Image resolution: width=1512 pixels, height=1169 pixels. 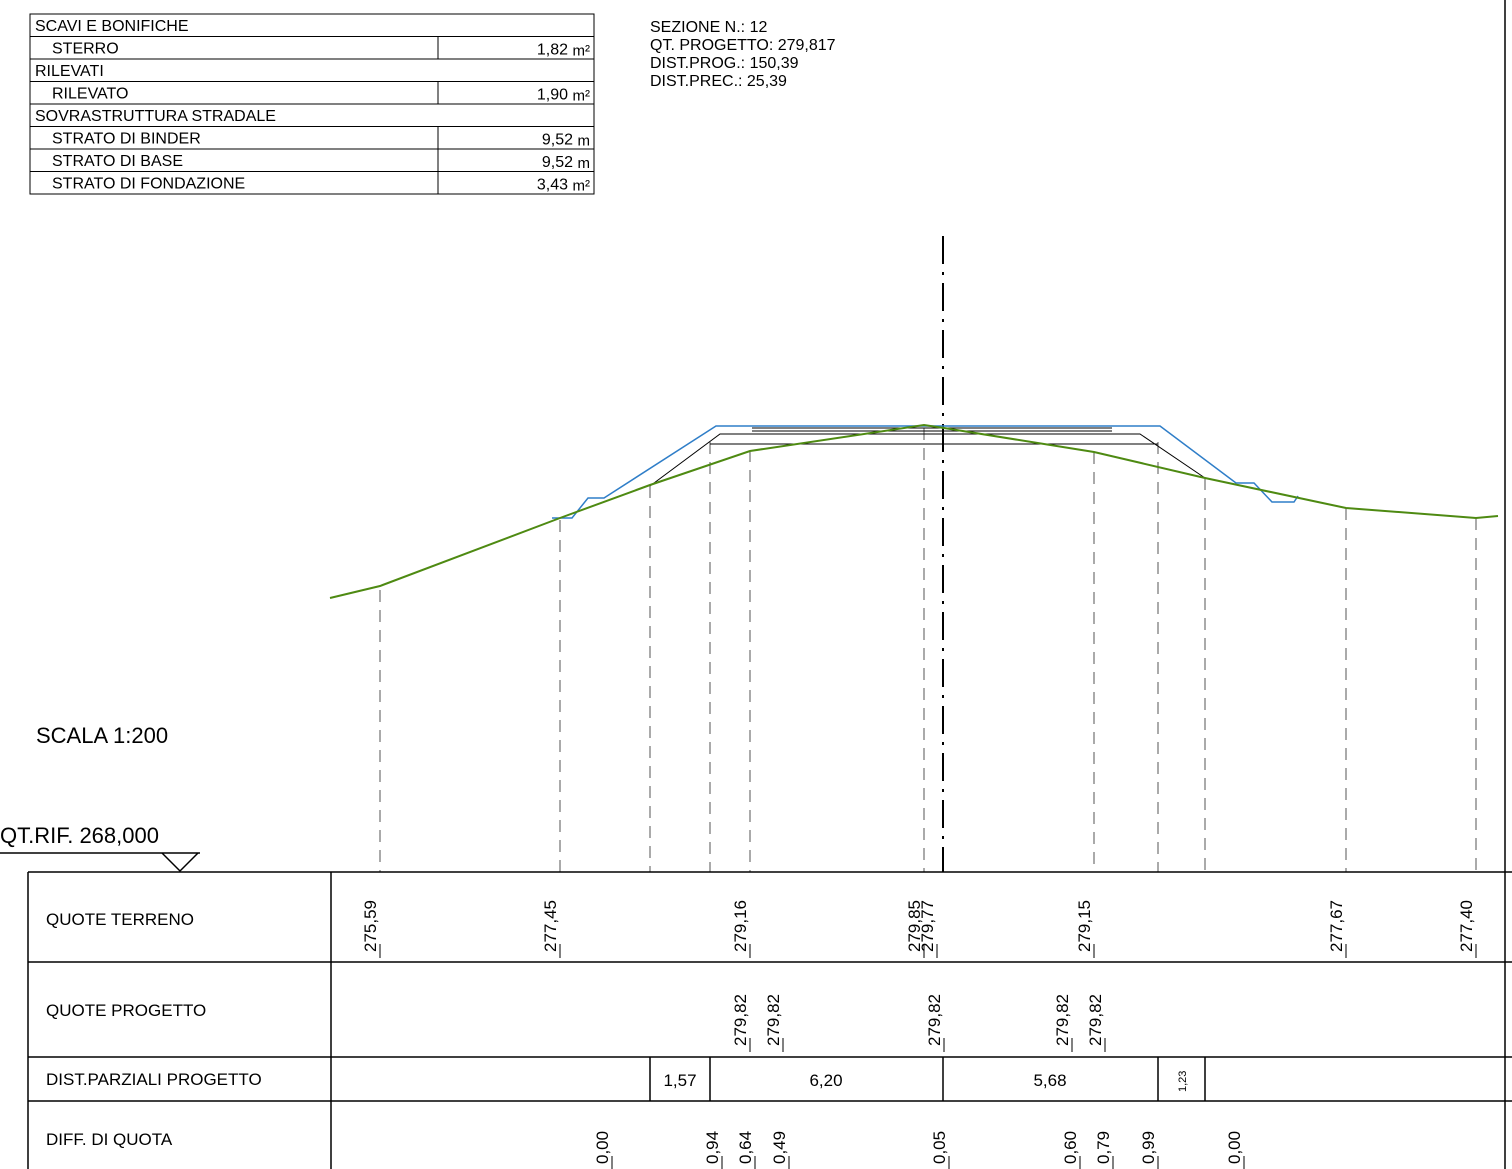 I want to click on terrain-profile-line, so click(x=914, y=511).